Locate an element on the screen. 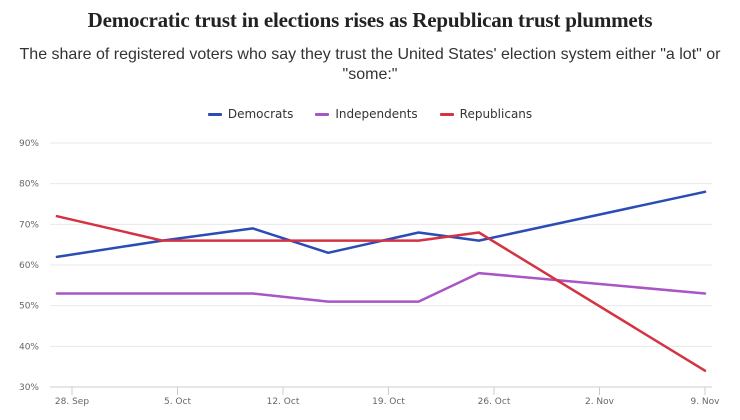  y-tick-label: 30% is located at coordinates (29, 388).